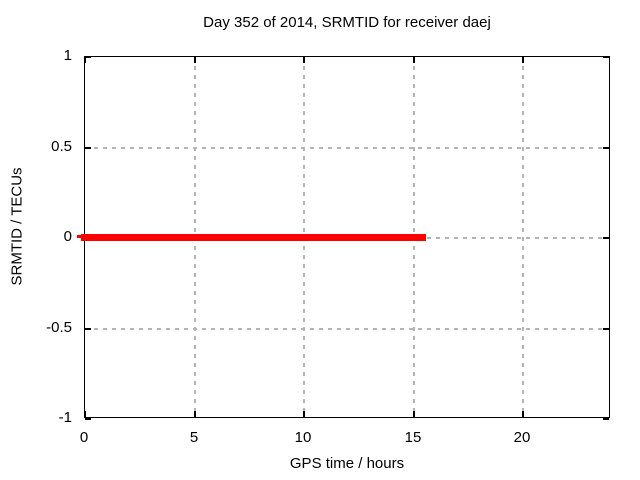 The height and width of the screenshot is (480, 640). Describe the element at coordinates (84, 437) in the screenshot. I see `x-tick-label-0: 0` at that location.